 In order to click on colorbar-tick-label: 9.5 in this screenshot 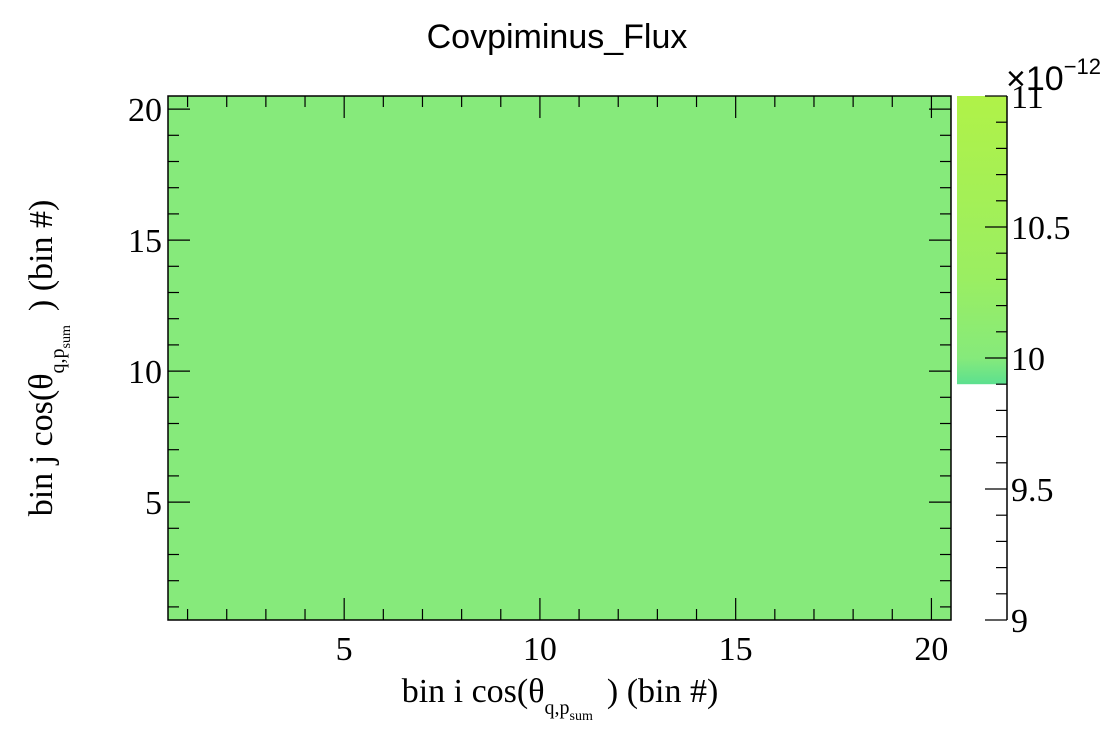, I will do `click(1032, 490)`.